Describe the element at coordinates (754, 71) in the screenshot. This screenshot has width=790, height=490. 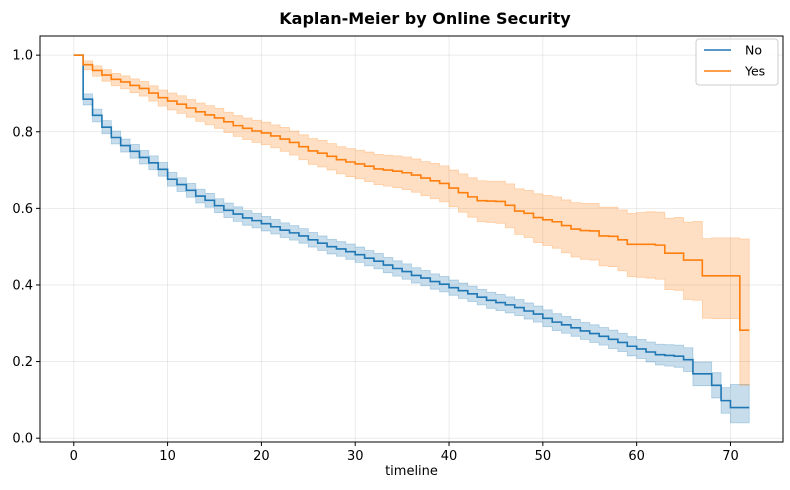
I see `legend-label-yes: Yes` at that location.